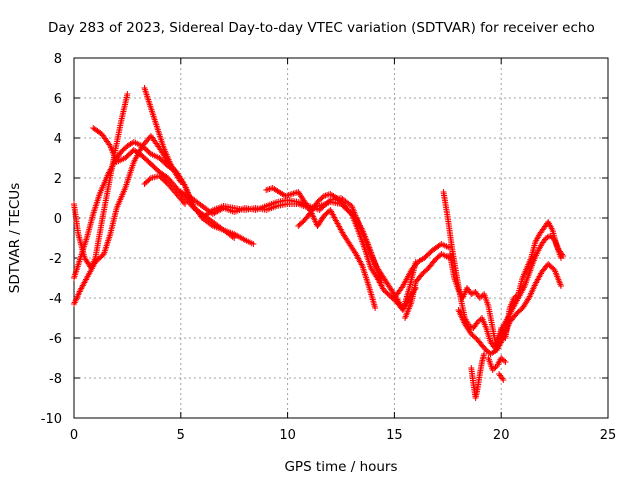 The width and height of the screenshot is (640, 480). Describe the element at coordinates (162, 135) in the screenshot. I see `series-track-e` at that location.